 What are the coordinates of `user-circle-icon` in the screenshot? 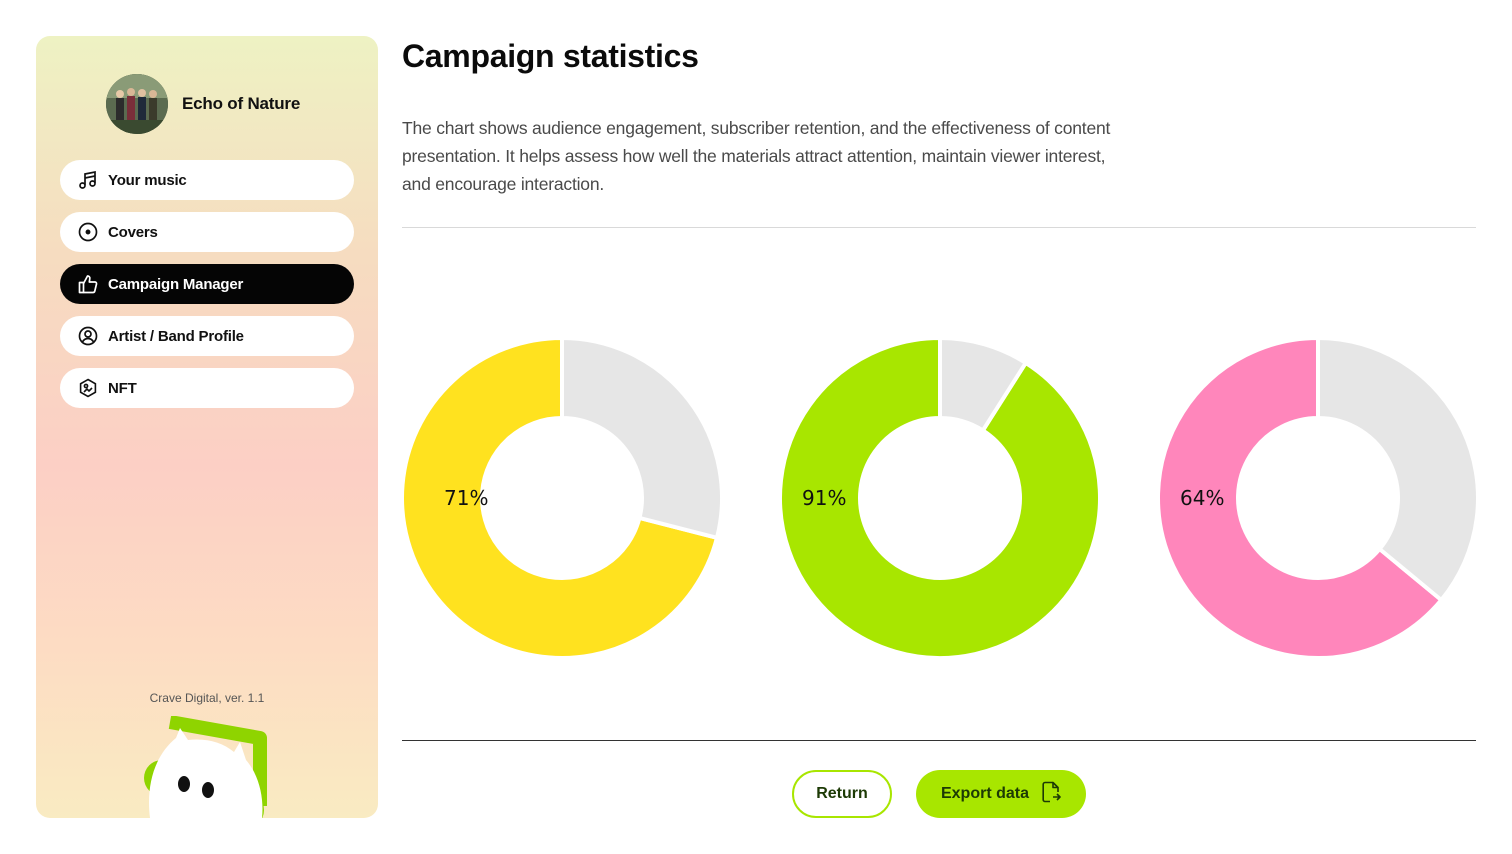 It's located at (88, 336).